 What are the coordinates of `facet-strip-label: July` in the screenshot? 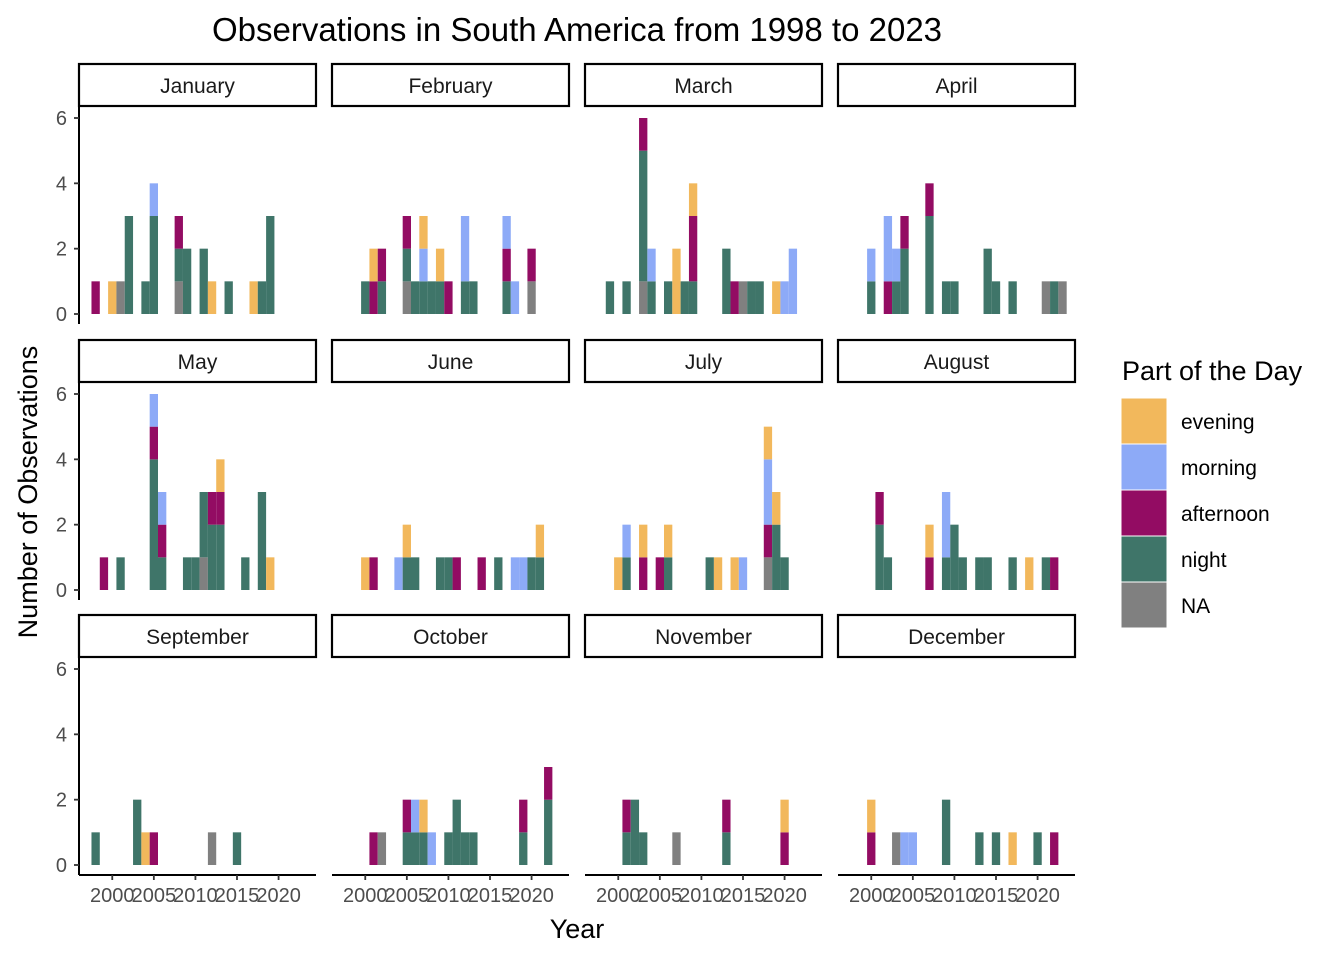 It's located at (704, 362).